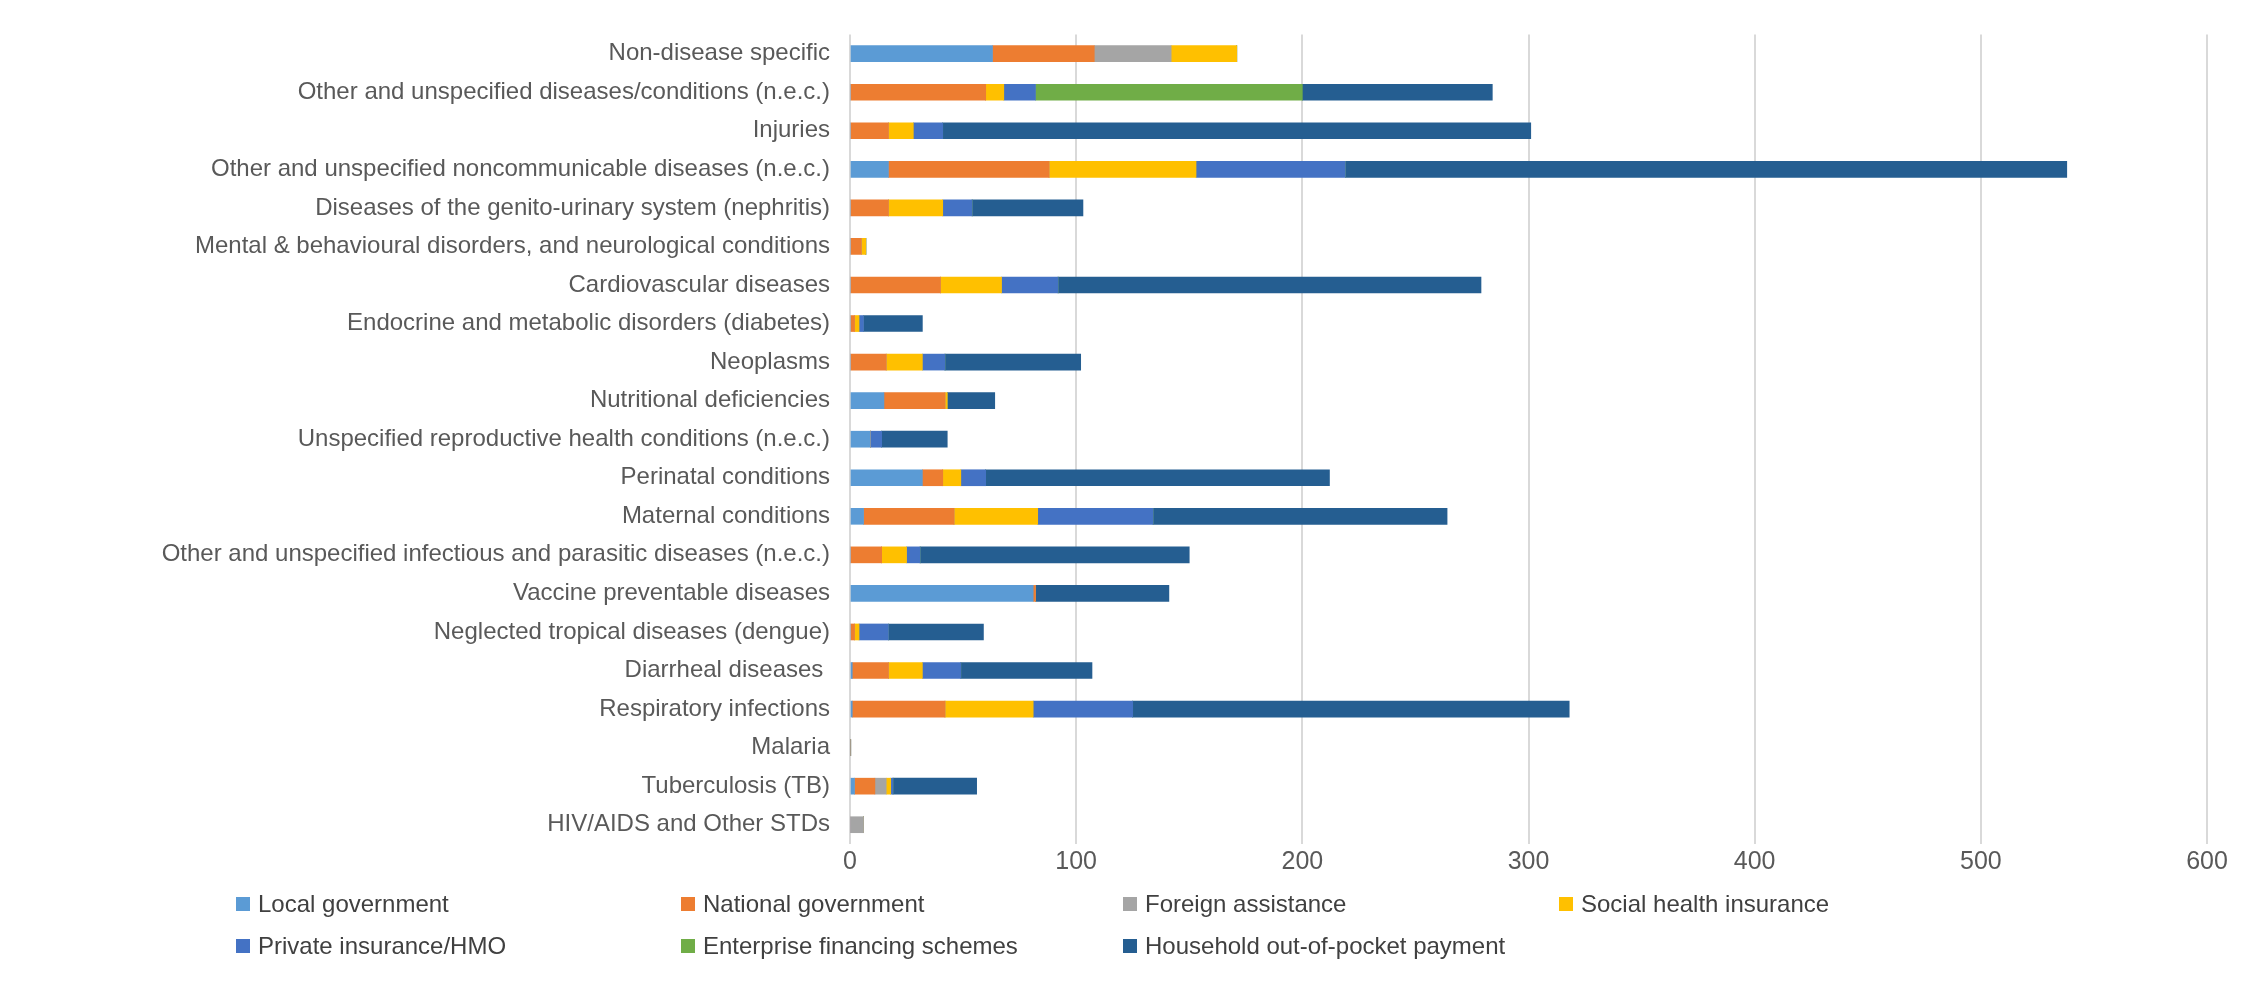  What do you see at coordinates (850, 859) in the screenshot?
I see `x-tick-label: 0` at bounding box center [850, 859].